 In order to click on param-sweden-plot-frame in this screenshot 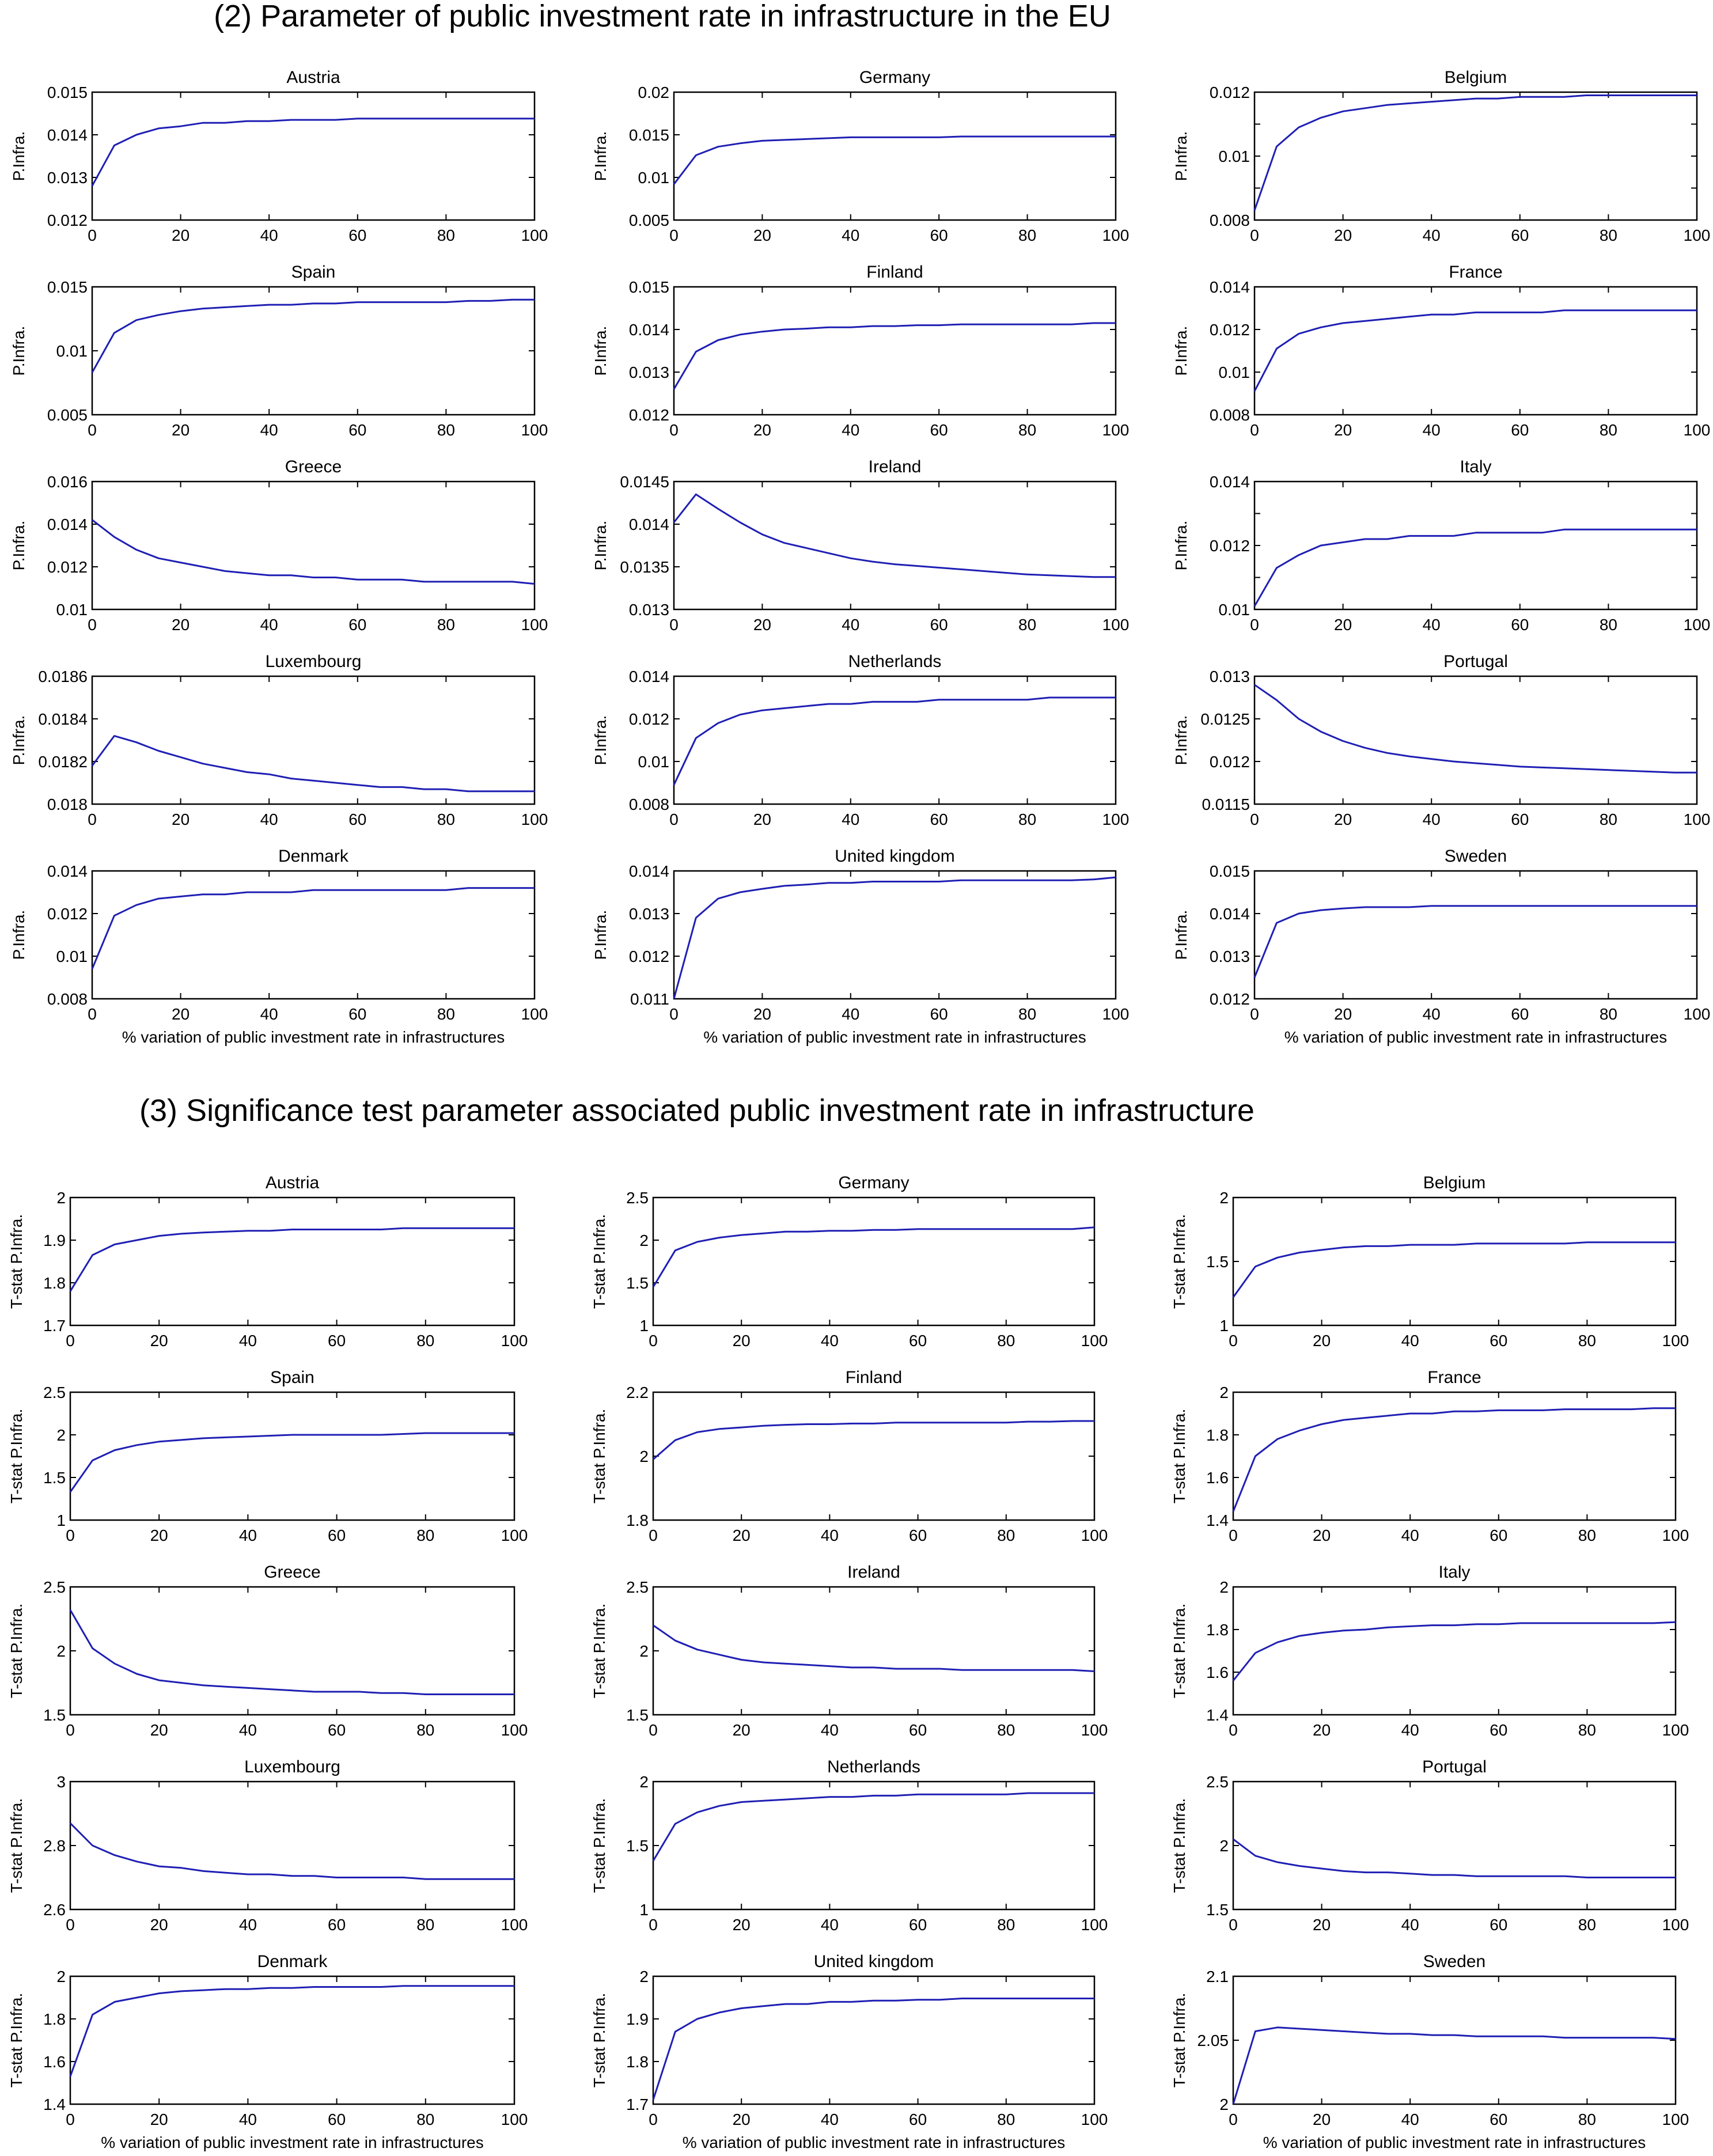, I will do `click(1475, 935)`.